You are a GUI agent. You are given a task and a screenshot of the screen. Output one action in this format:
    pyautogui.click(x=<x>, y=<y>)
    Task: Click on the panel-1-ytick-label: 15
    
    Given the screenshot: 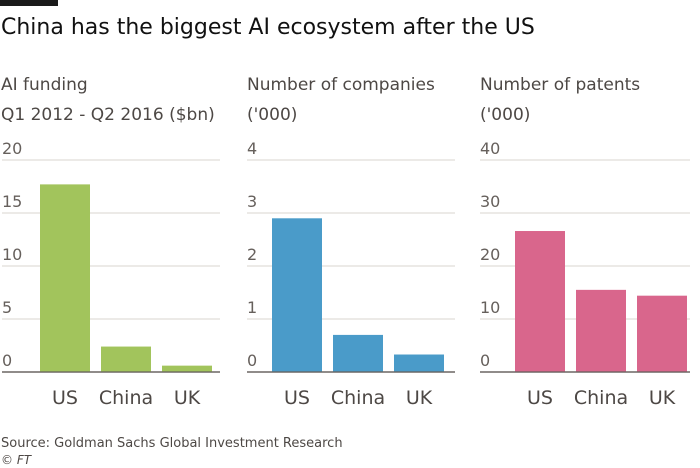 What is the action you would take?
    pyautogui.click(x=12, y=201)
    